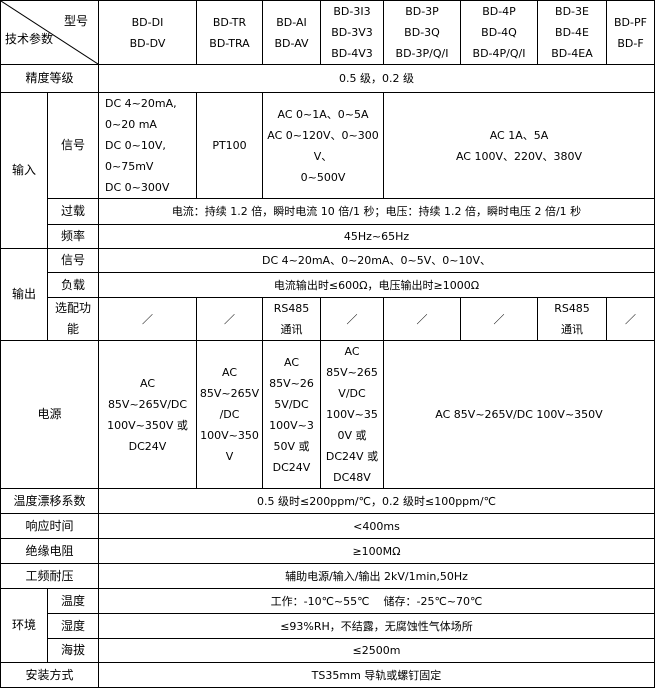 The height and width of the screenshot is (688, 655). Describe the element at coordinates (75, 21) in the screenshot. I see `model-label: 型号` at that location.